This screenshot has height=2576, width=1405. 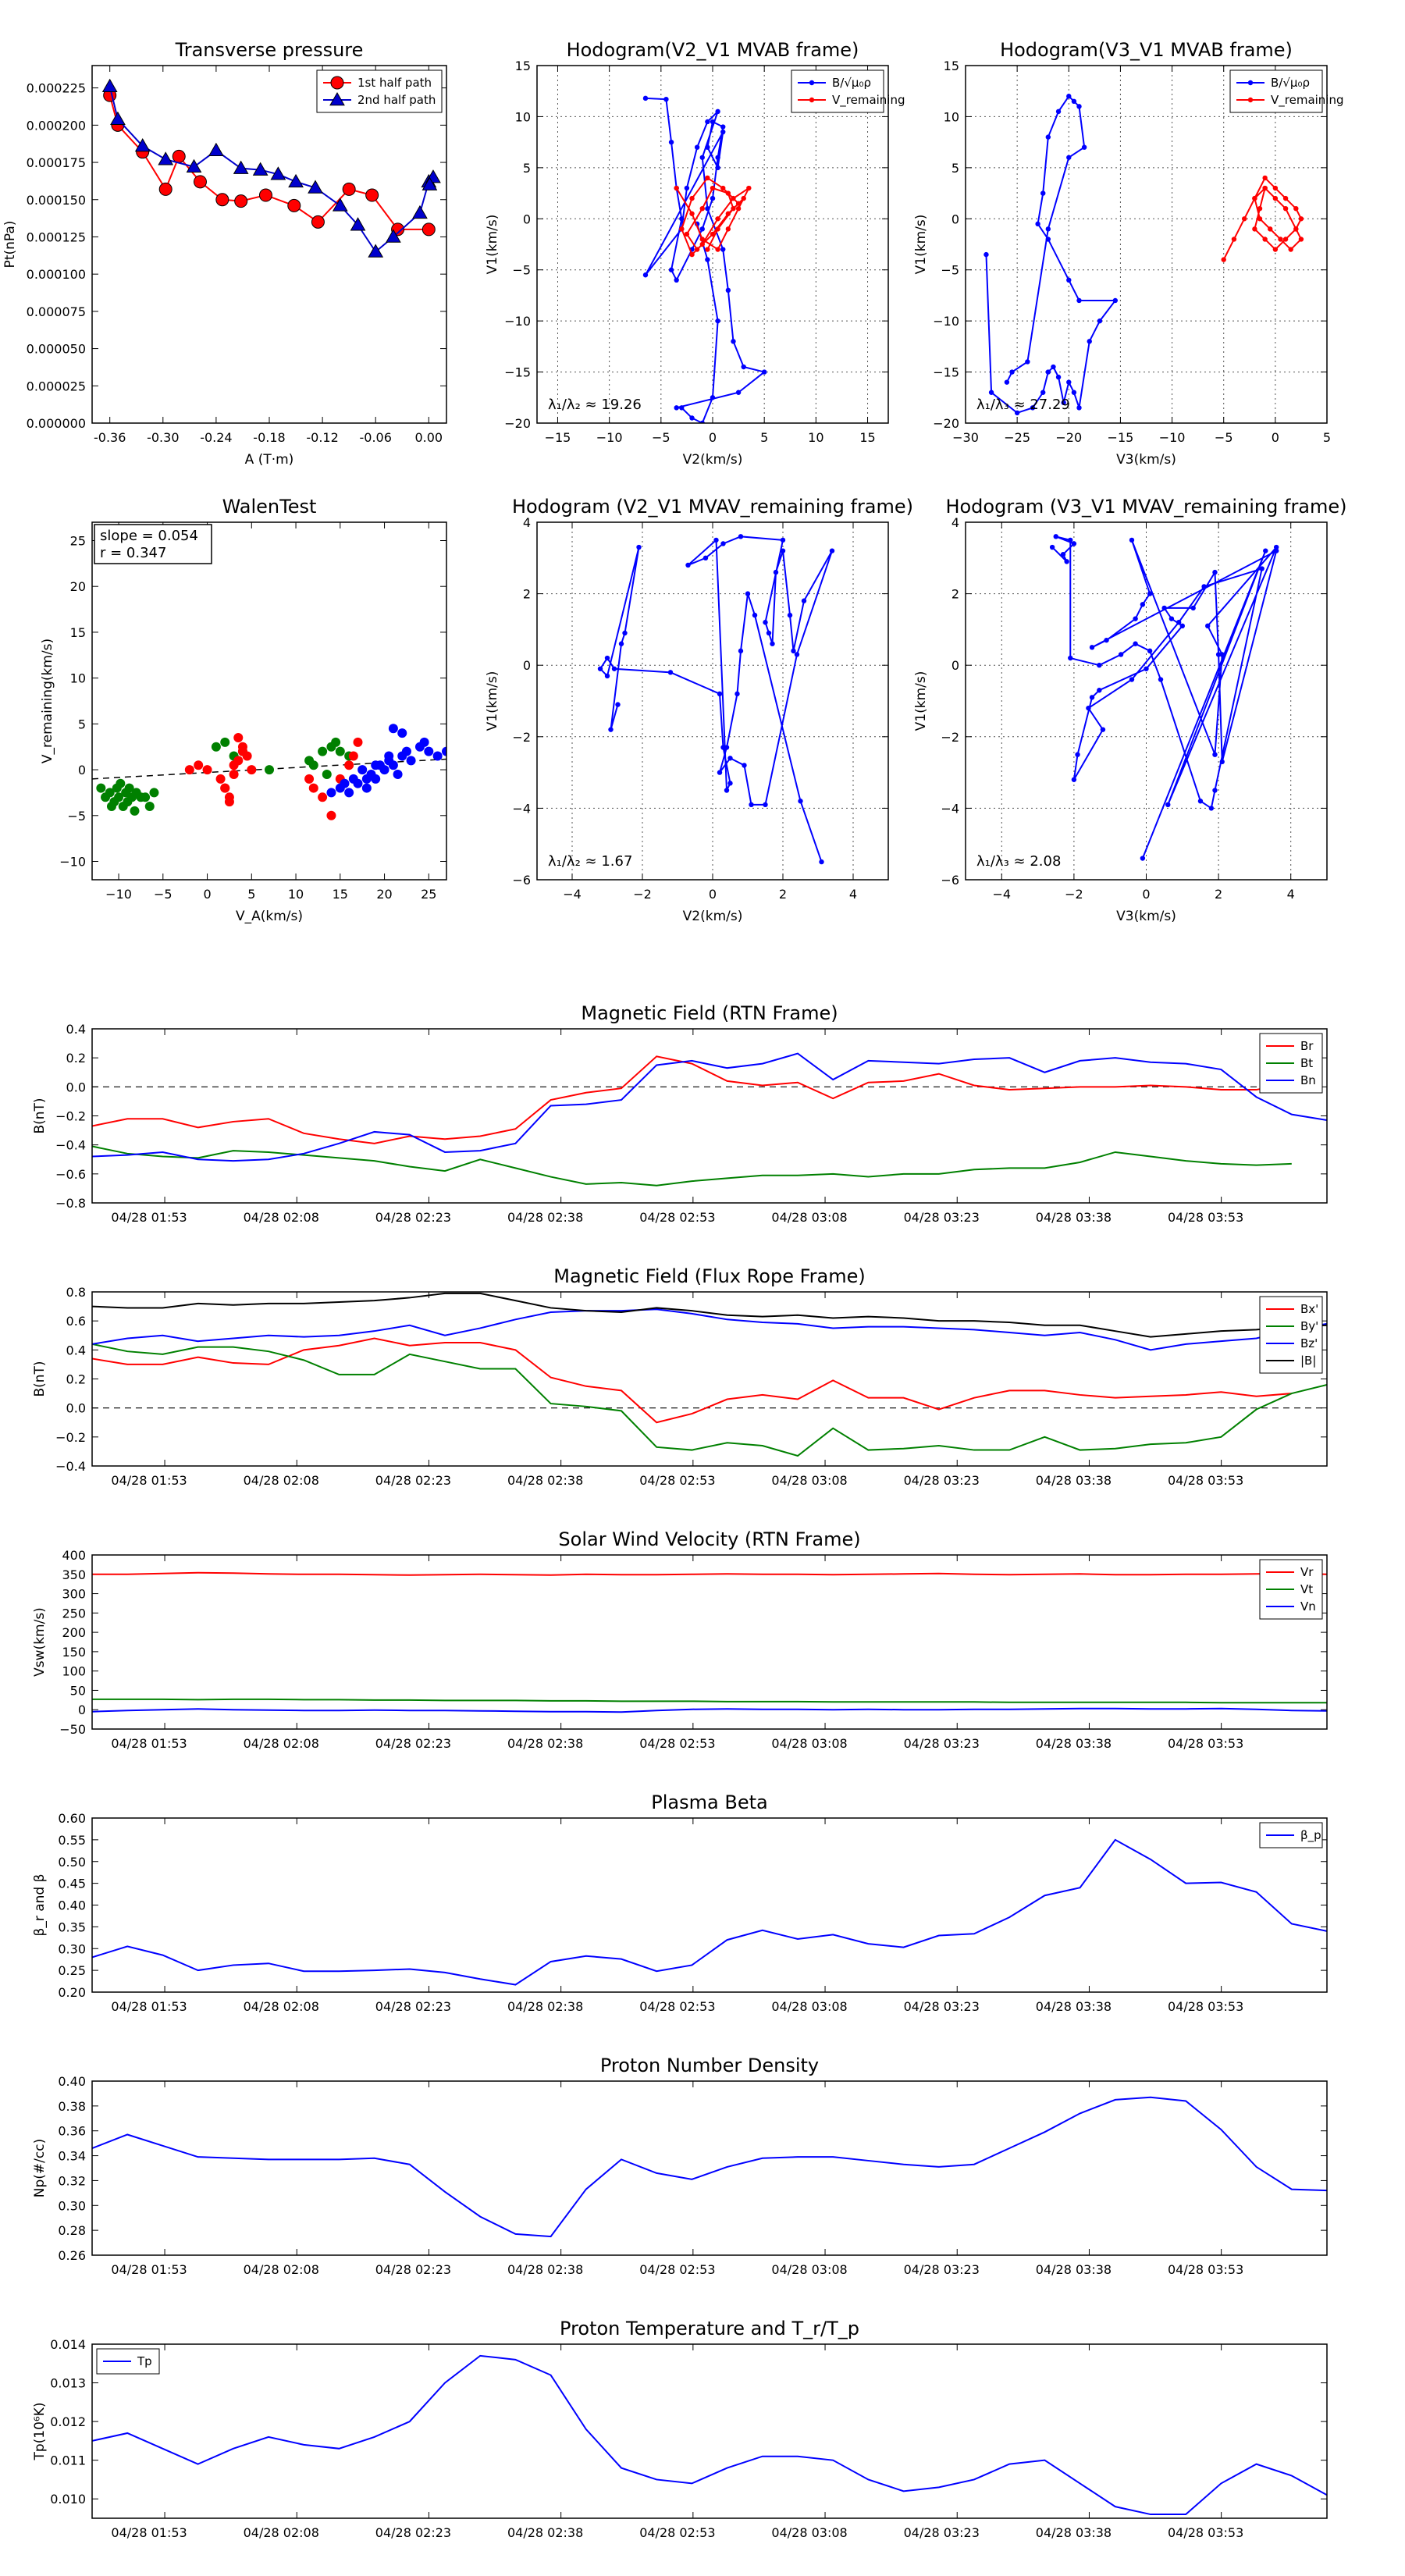 I want to click on legend-label: V_remaining, so click(x=1307, y=100).